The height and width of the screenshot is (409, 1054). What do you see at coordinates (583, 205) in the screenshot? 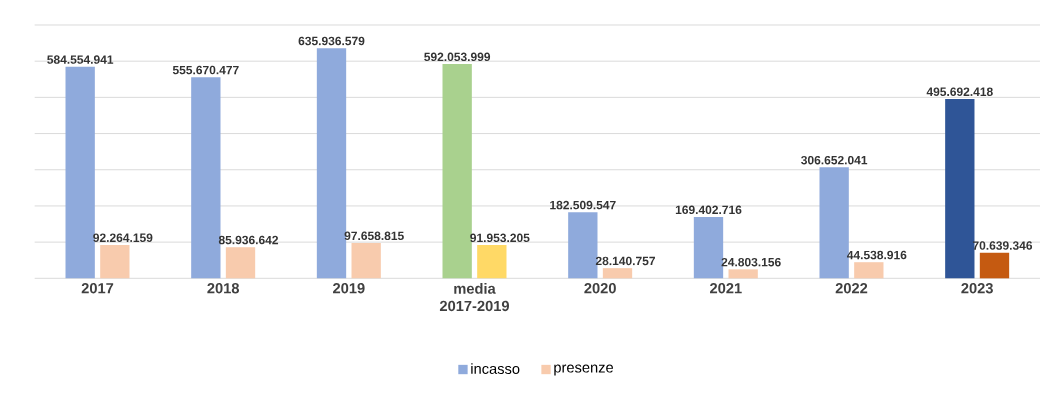
I see `data-label: 182.509.547` at bounding box center [583, 205].